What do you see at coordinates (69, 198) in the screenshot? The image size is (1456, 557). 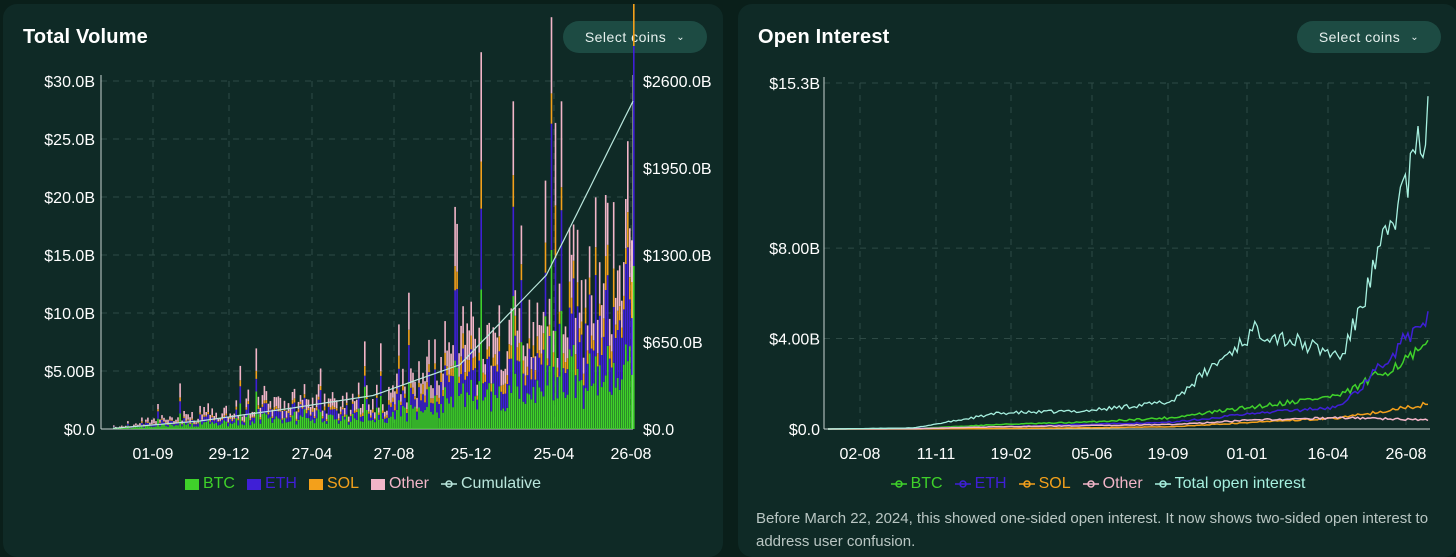 I see `y-tick-label: $20.0B` at bounding box center [69, 198].